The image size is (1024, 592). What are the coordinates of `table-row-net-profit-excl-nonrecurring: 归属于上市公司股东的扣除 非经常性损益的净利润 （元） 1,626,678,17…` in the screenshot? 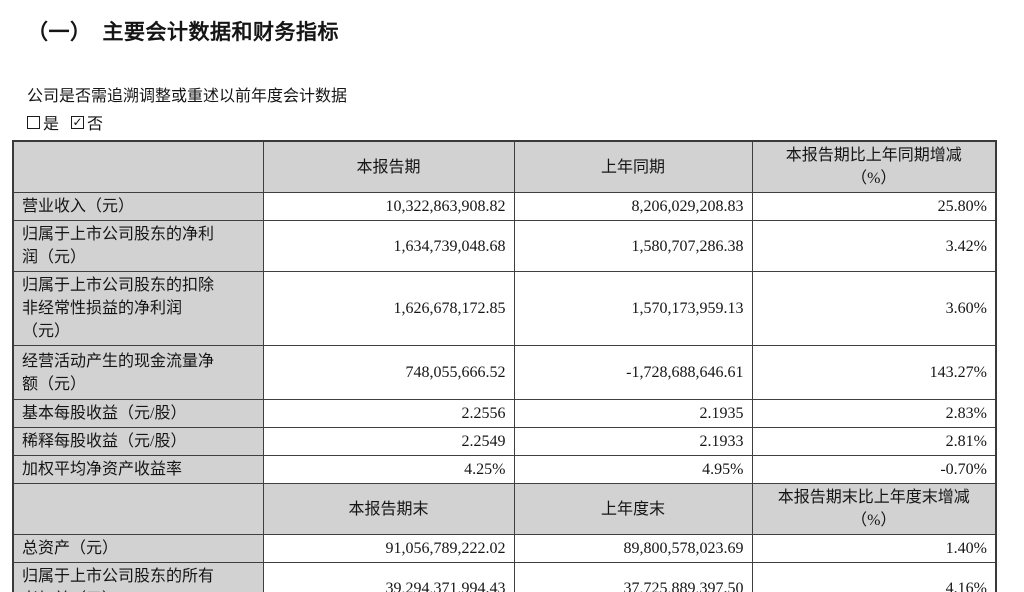 It's located at (504, 308).